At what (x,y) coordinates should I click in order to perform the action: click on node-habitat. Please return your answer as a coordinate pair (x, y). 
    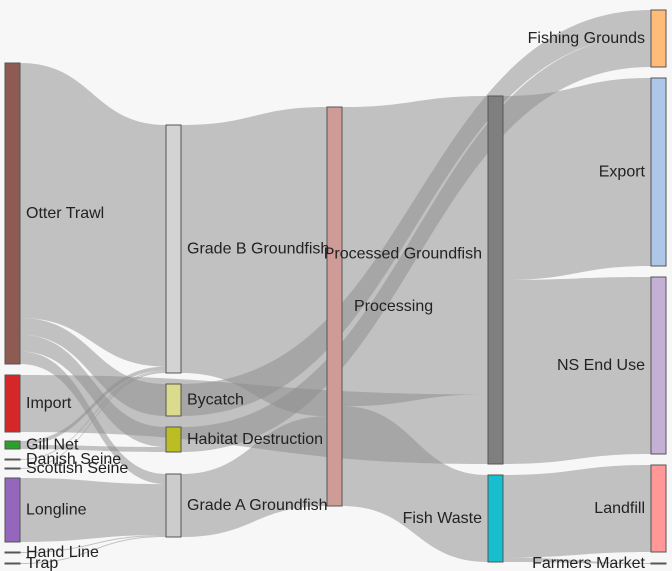
    Looking at the image, I should click on (173, 439).